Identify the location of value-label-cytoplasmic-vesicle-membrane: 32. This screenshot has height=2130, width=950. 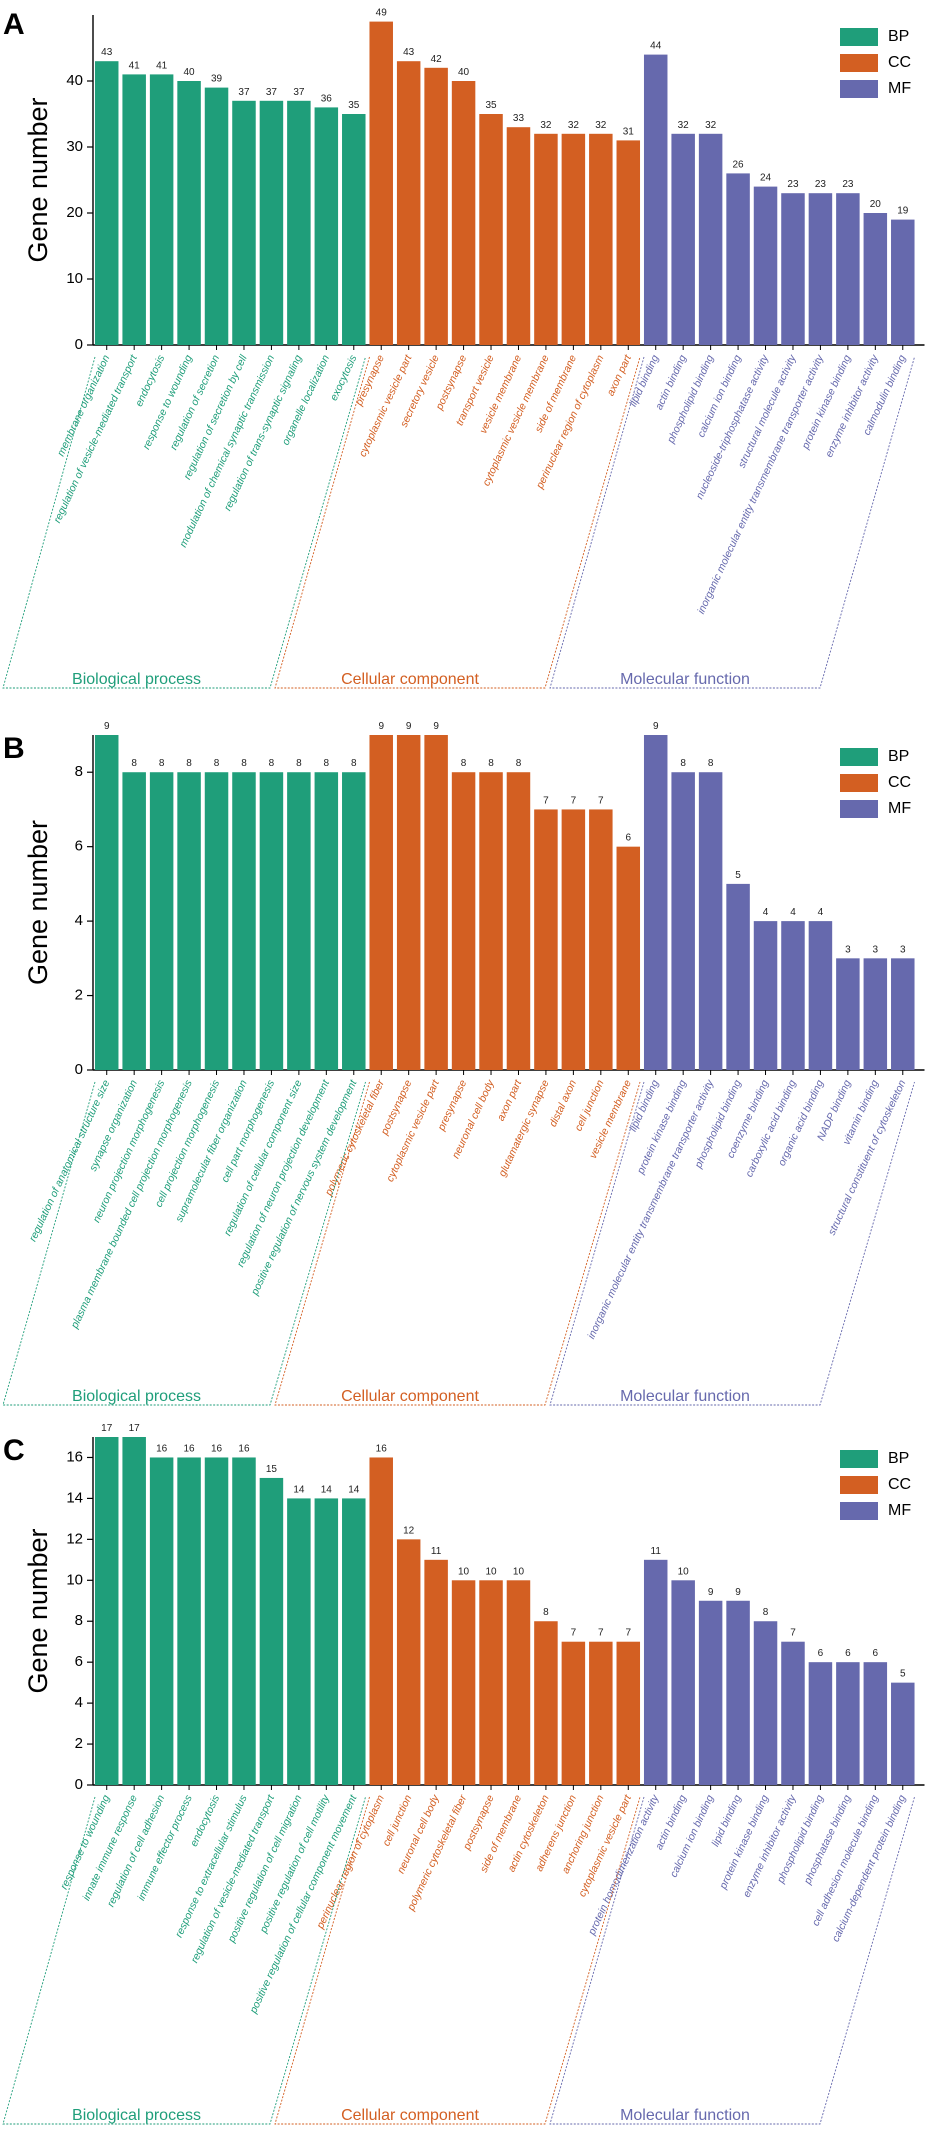
(546, 125).